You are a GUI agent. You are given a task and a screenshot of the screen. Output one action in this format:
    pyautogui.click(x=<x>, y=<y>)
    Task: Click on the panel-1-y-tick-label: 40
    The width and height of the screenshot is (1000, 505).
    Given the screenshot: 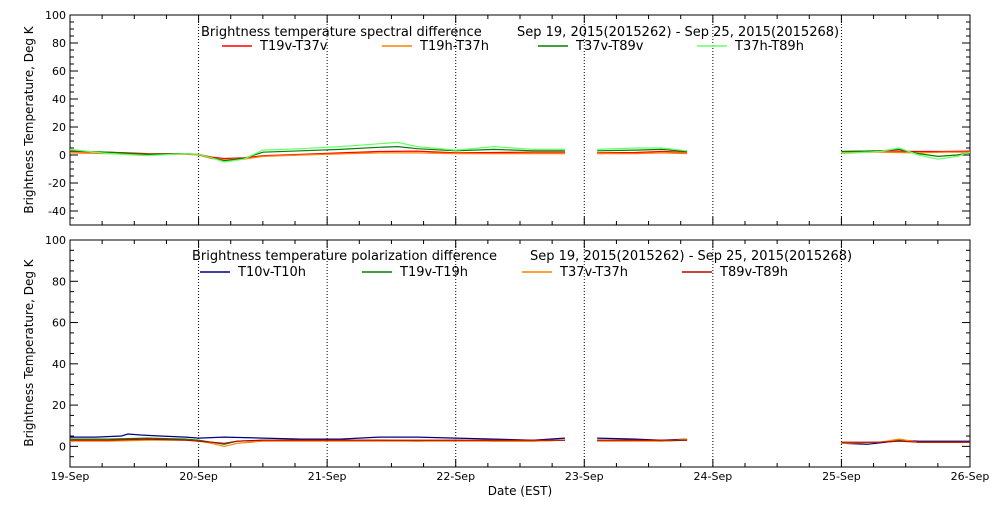 What is the action you would take?
    pyautogui.click(x=59, y=99)
    